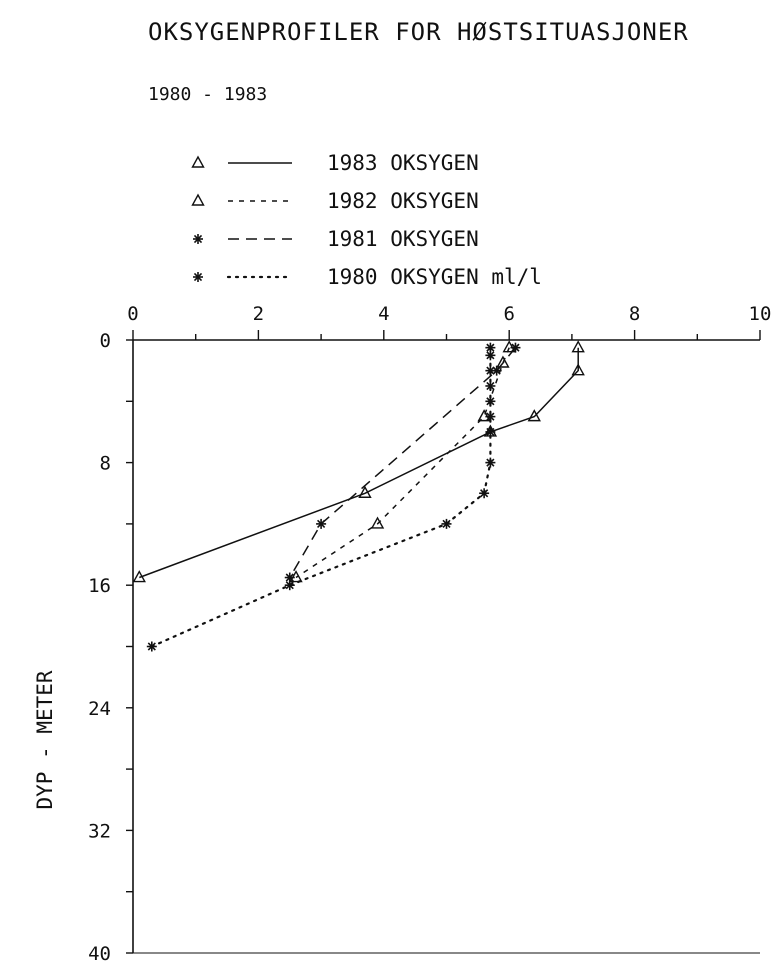  What do you see at coordinates (99, 709) in the screenshot?
I see `y-tick-label: 24` at bounding box center [99, 709].